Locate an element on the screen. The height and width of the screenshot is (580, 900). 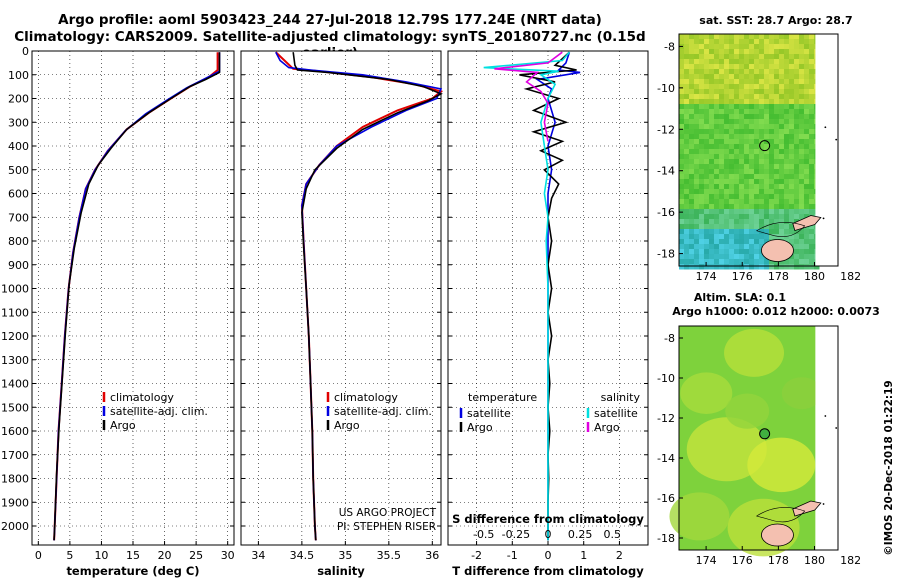
x-tick-label: 34.5 is located at coordinates (302, 555).